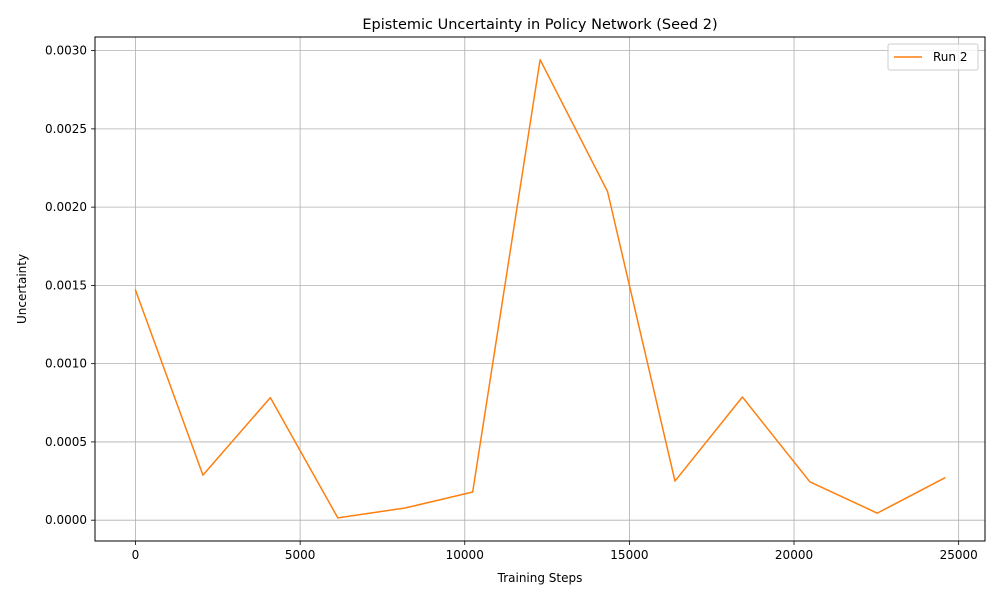  I want to click on y-tick-label: 0.0020, so click(66, 207).